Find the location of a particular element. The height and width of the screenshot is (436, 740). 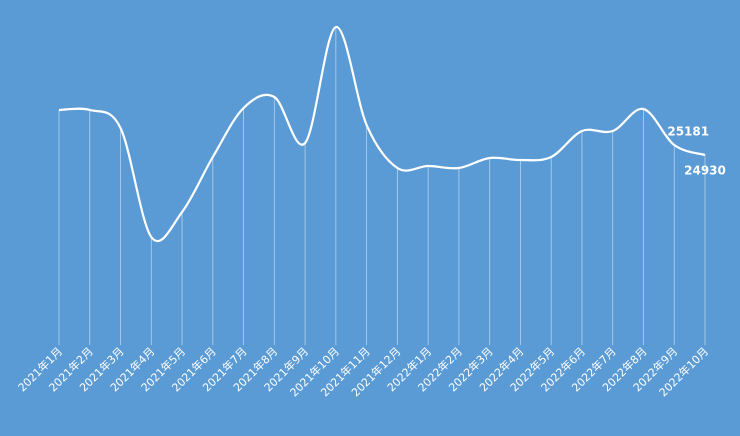

data-label: 25181 is located at coordinates (688, 132).